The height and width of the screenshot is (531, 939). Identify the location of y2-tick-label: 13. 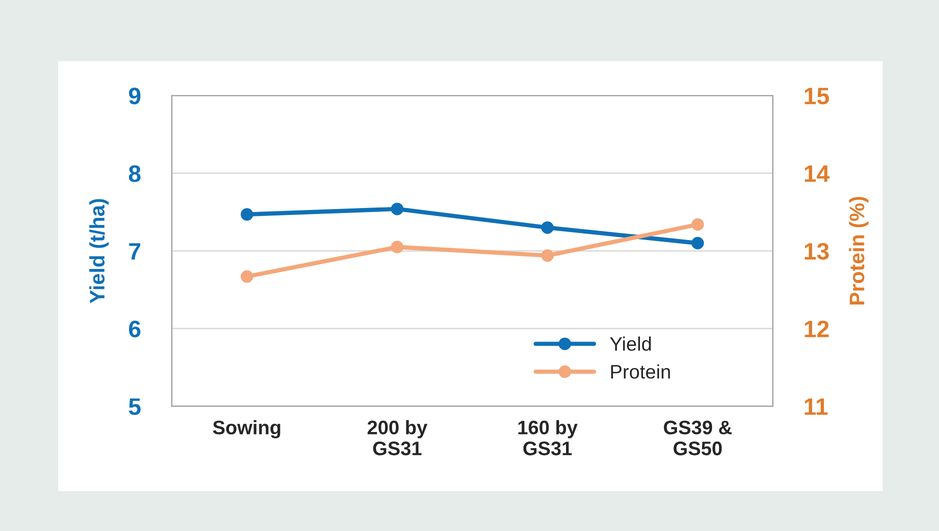
(816, 251).